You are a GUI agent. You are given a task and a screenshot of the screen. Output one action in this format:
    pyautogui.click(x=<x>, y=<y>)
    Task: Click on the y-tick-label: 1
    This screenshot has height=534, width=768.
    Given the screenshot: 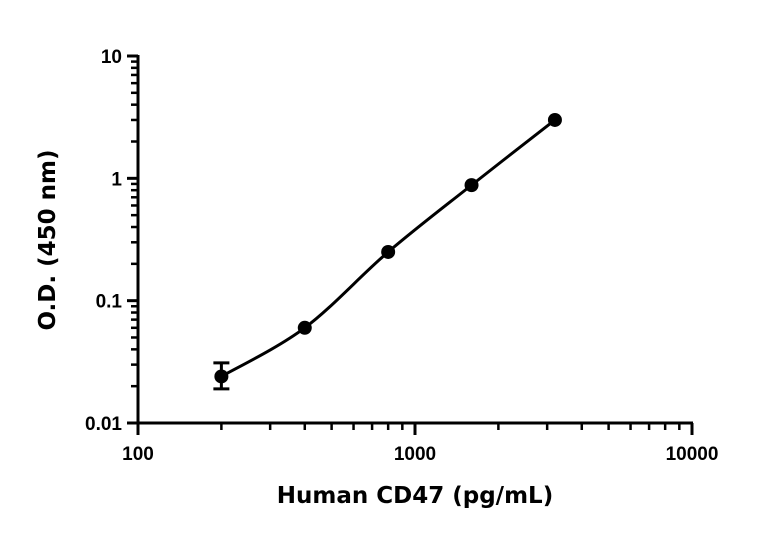 What is the action you would take?
    pyautogui.click(x=116, y=179)
    